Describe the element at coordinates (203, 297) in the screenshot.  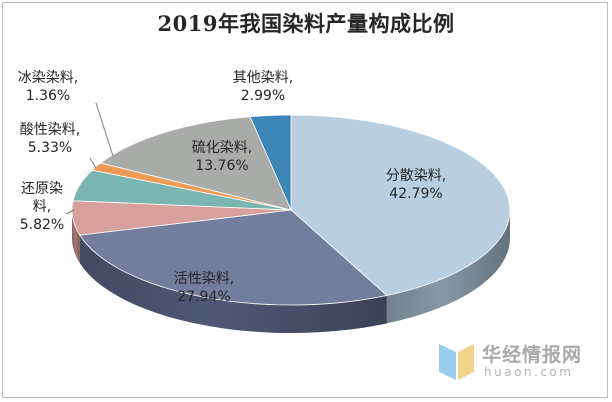
I see `slice-label-line: 27.94%` at that location.